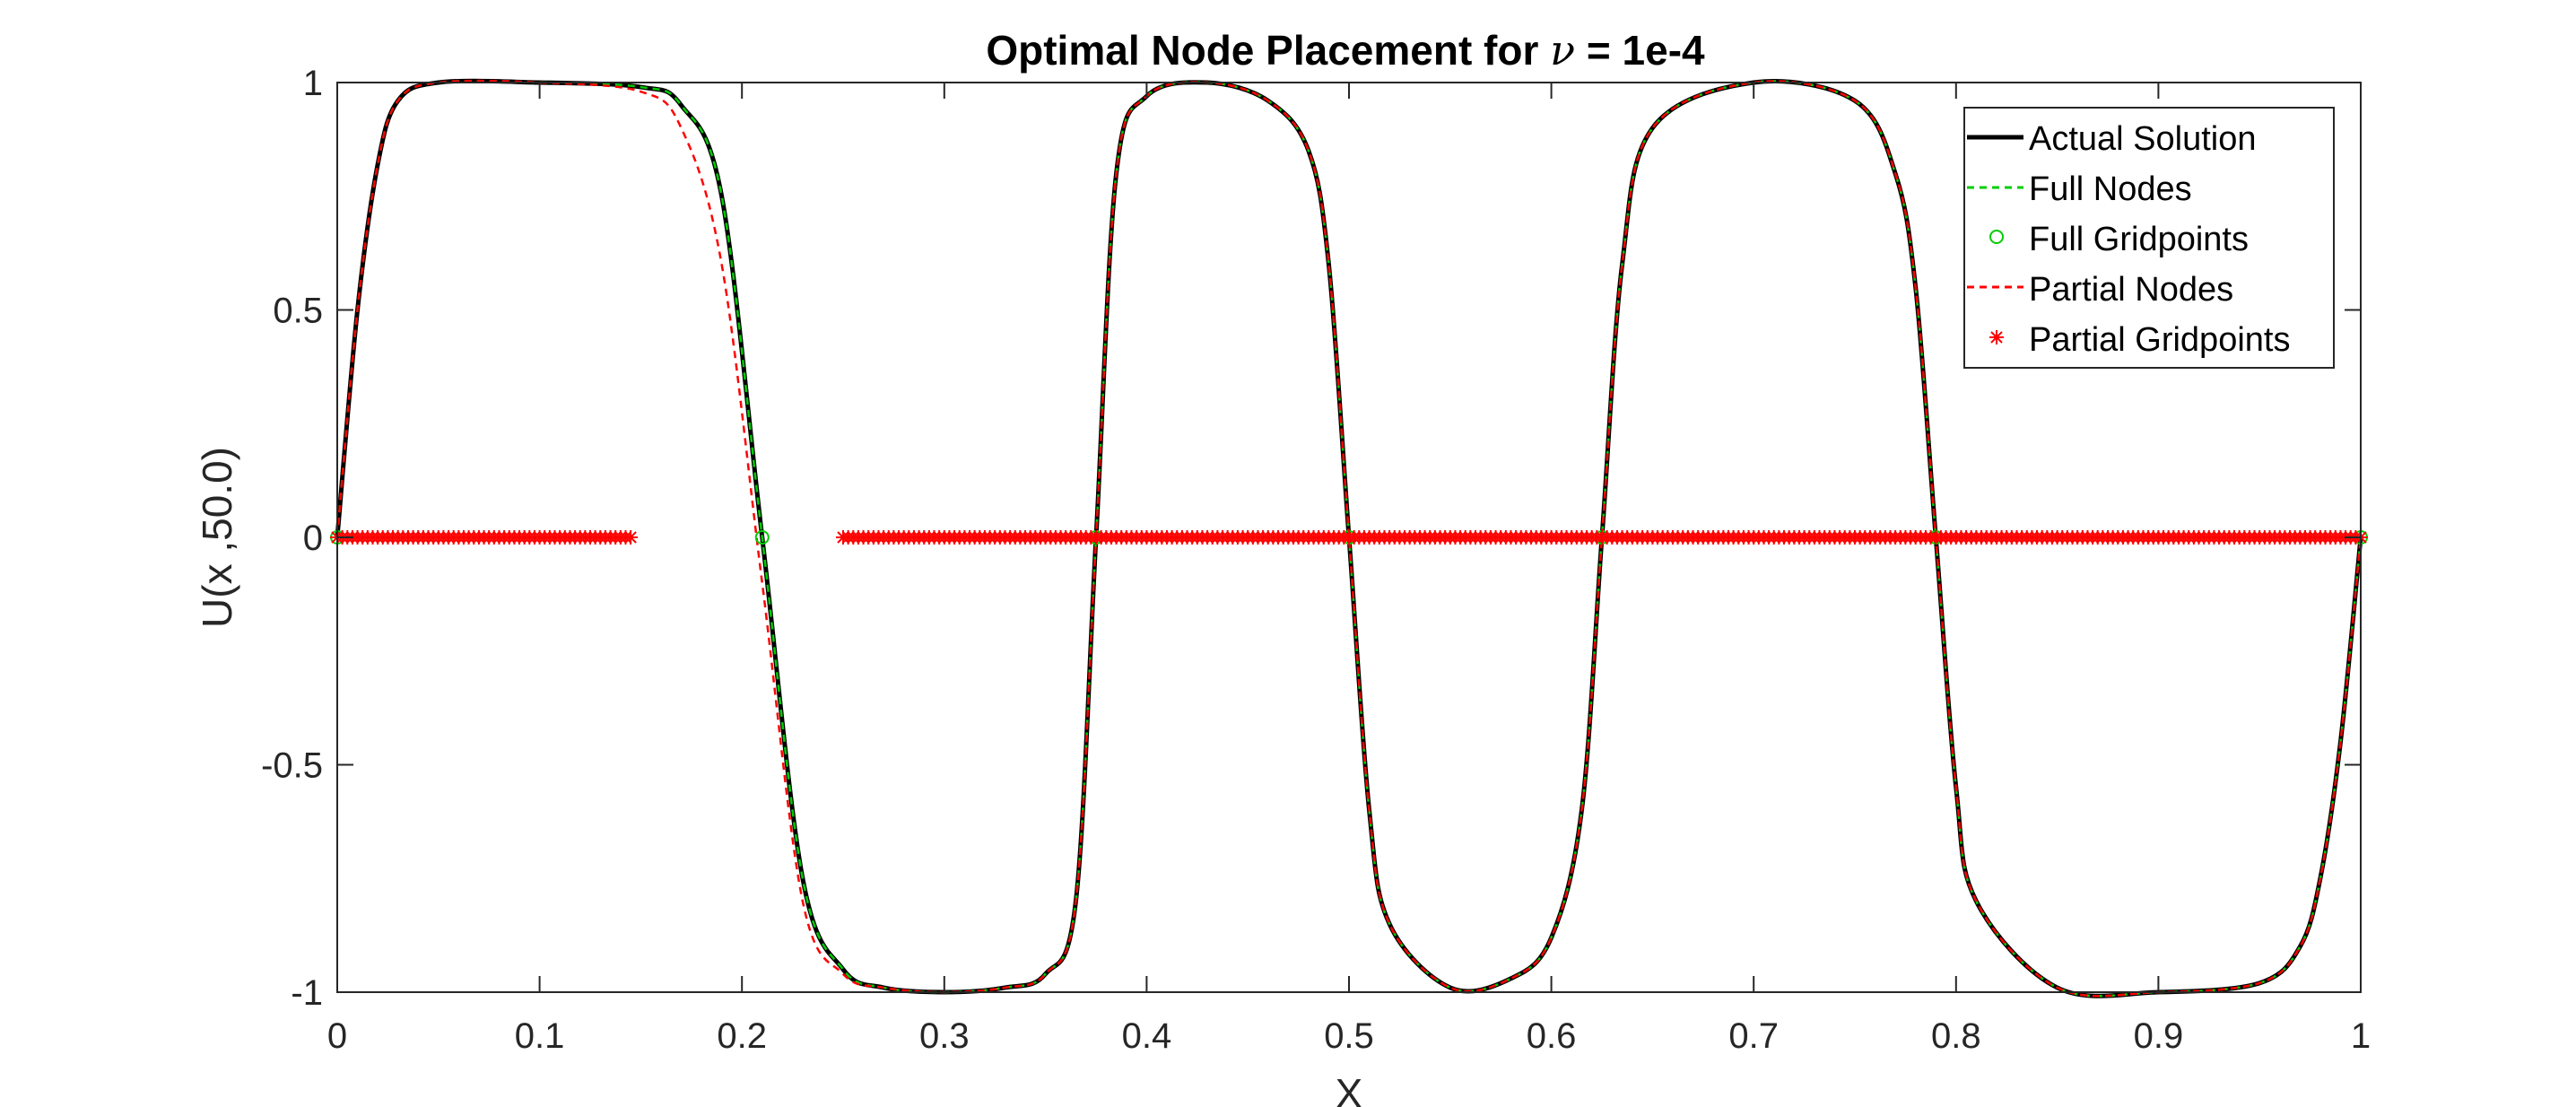  I want to click on title-symbol: ν, so click(1562, 50).